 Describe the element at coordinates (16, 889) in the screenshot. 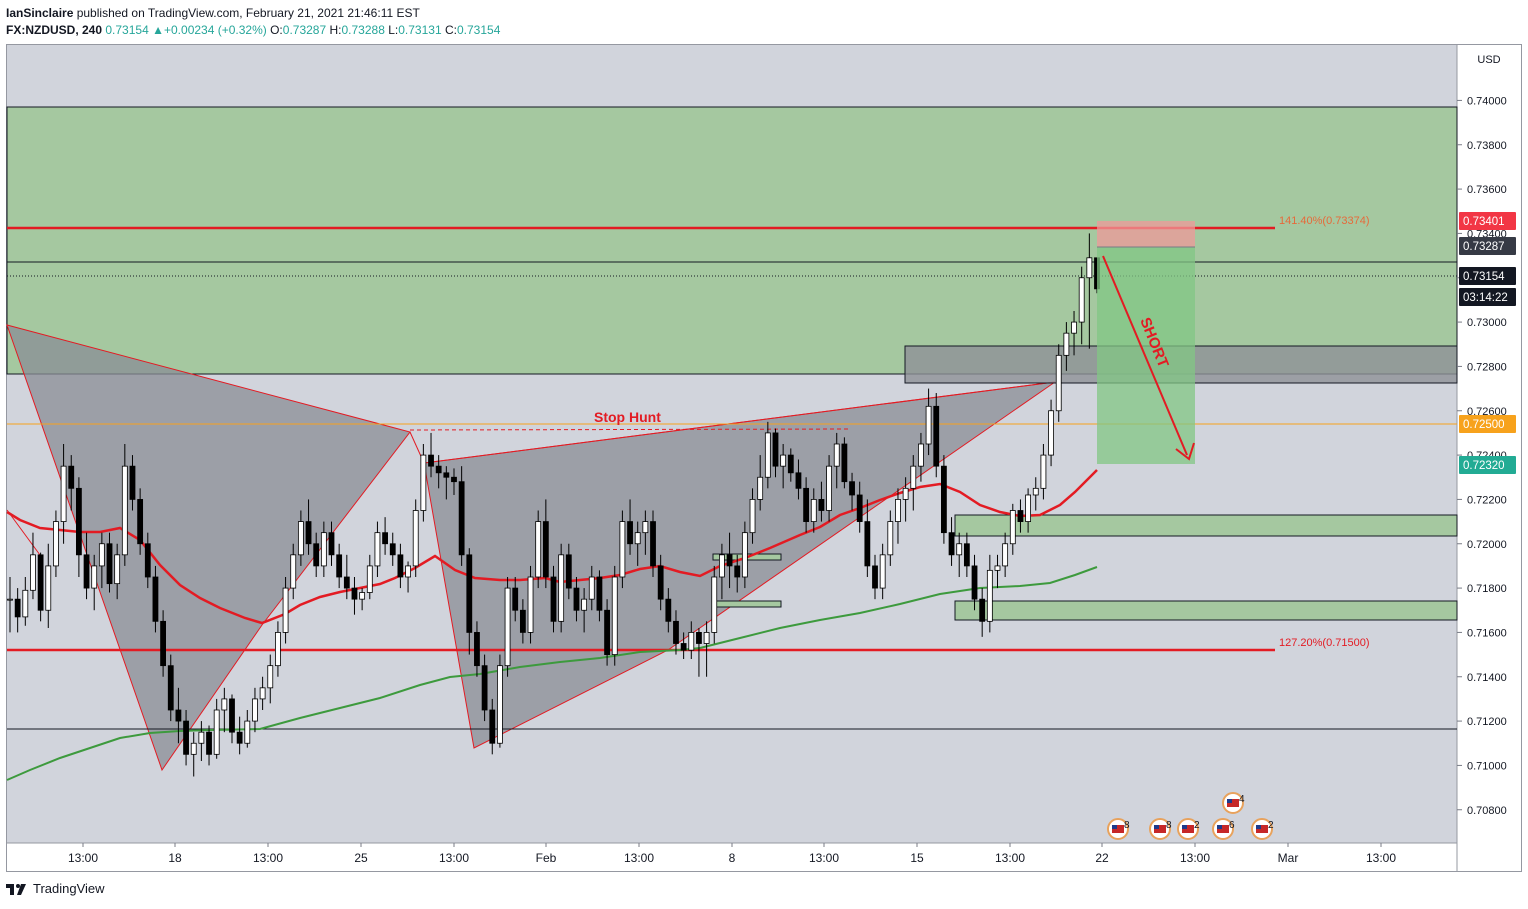

I see `tradingview-logo-icon` at that location.